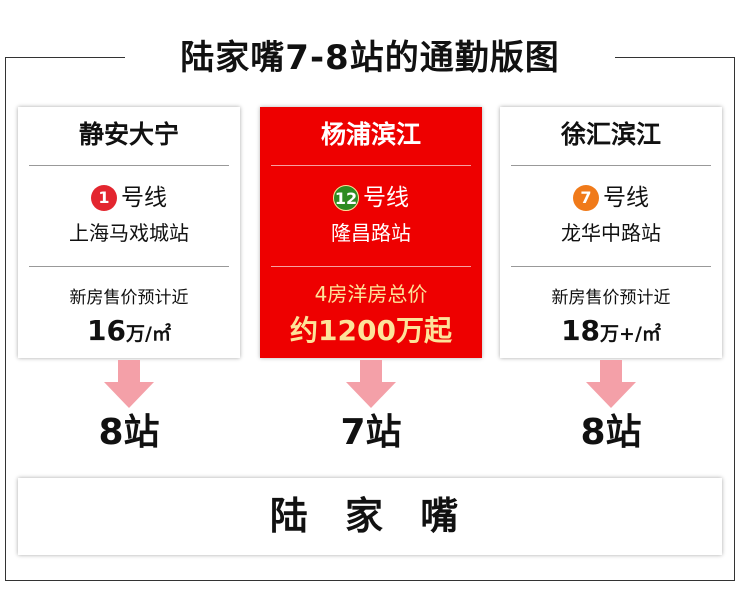  I want to click on card-jingan-daning: 静安大宁 1 号线 上海马戏城站 新房售价预计近 16万/㎡, so click(129, 232).